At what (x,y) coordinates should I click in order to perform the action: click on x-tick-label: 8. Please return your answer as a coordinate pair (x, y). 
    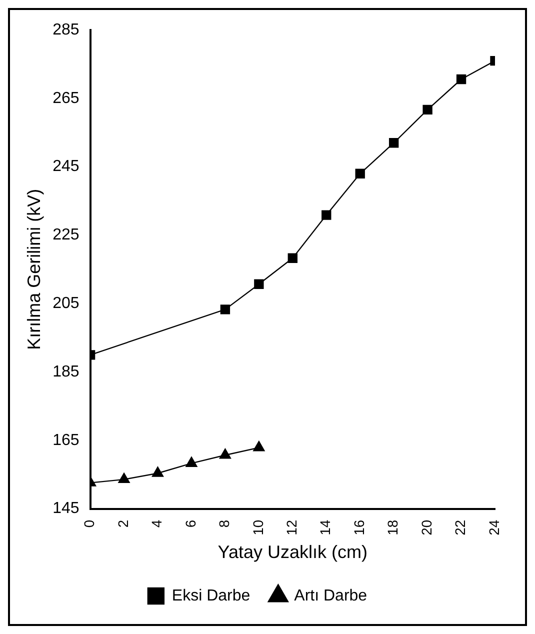
    Looking at the image, I should click on (224, 524).